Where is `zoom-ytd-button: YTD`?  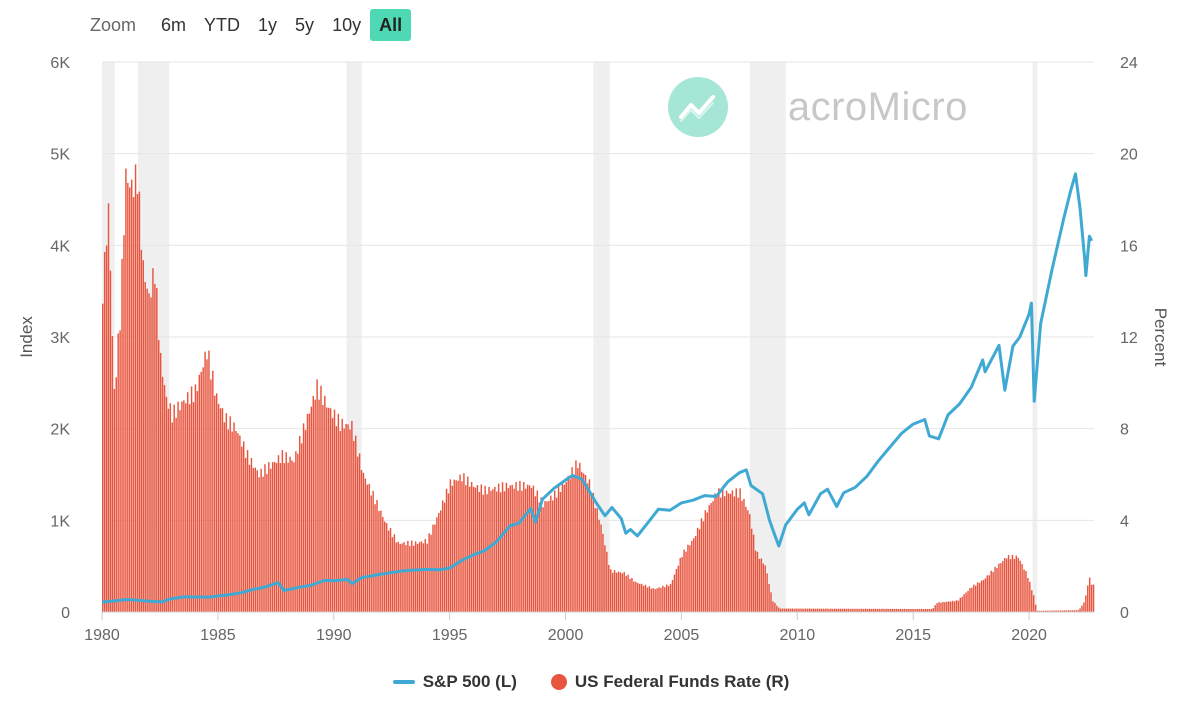
zoom-ytd-button: YTD is located at coordinates (222, 25).